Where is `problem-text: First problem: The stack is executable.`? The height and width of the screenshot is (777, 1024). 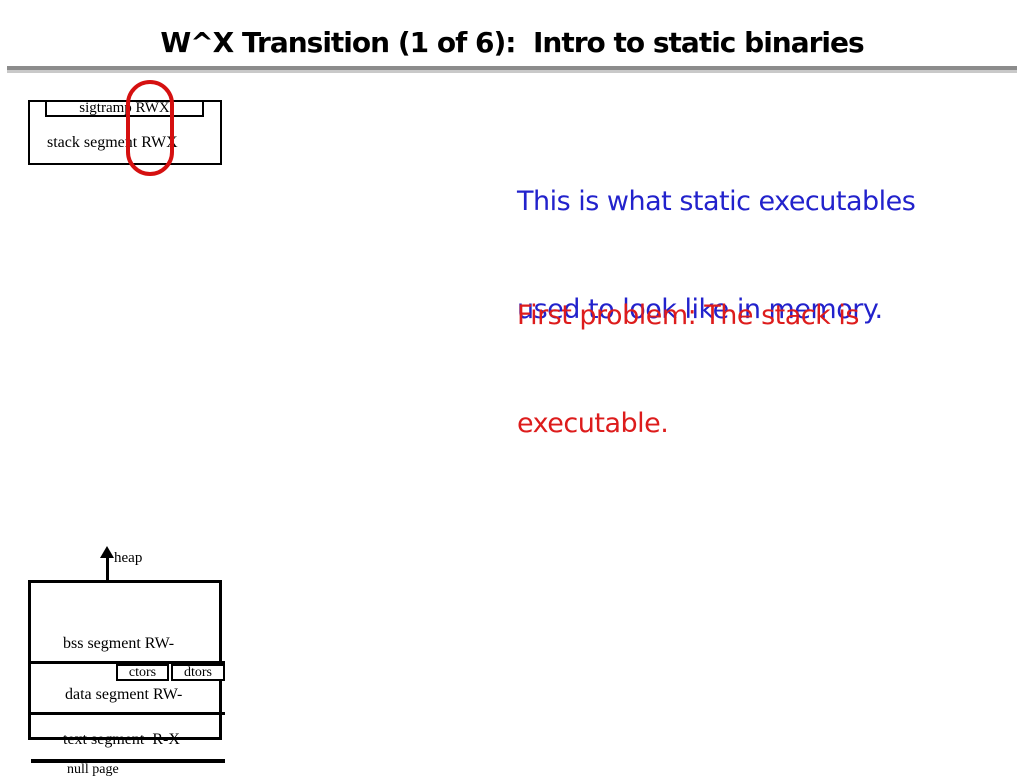 problem-text: First problem: The stack is executable. is located at coordinates (688, 352).